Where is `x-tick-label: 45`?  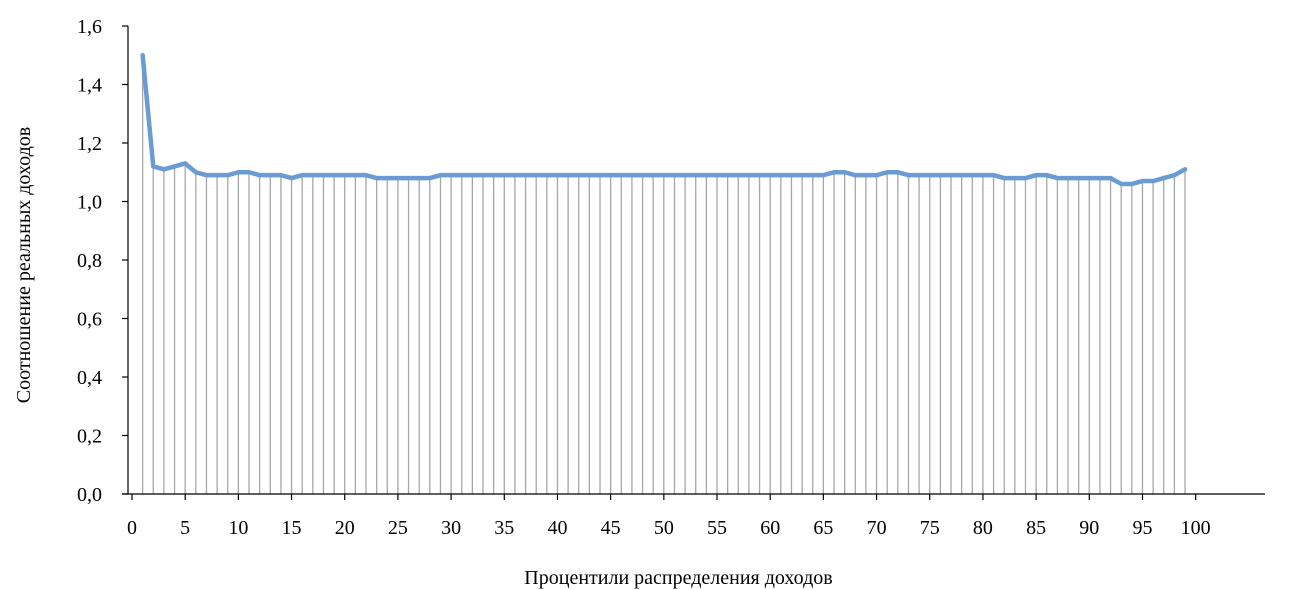
x-tick-label: 45 is located at coordinates (611, 528).